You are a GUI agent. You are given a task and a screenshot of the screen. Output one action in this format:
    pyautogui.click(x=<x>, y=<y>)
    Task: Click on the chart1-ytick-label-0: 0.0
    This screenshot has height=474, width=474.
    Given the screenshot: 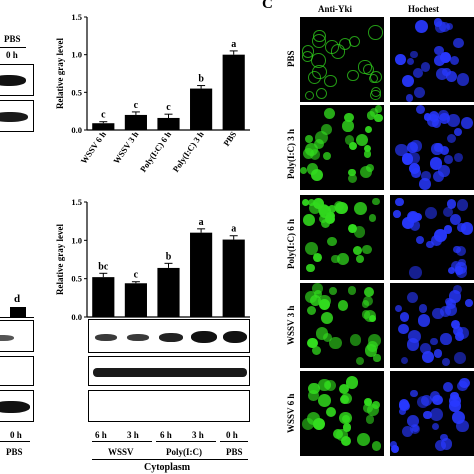 What is the action you would take?
    pyautogui.click(x=76, y=317)
    